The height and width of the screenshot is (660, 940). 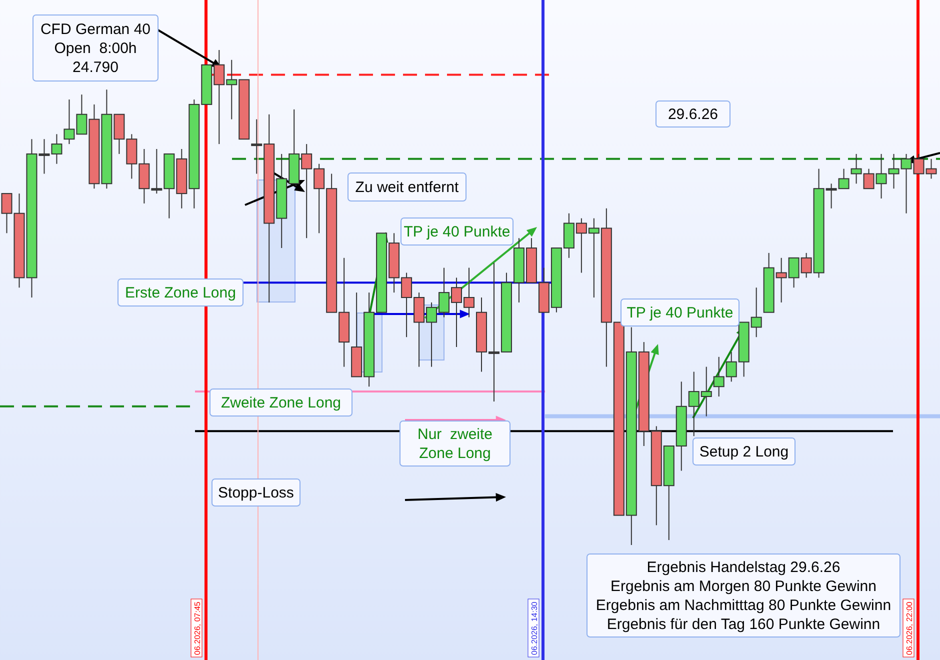 I want to click on text: 06.2026, 22:00, so click(x=909, y=628).